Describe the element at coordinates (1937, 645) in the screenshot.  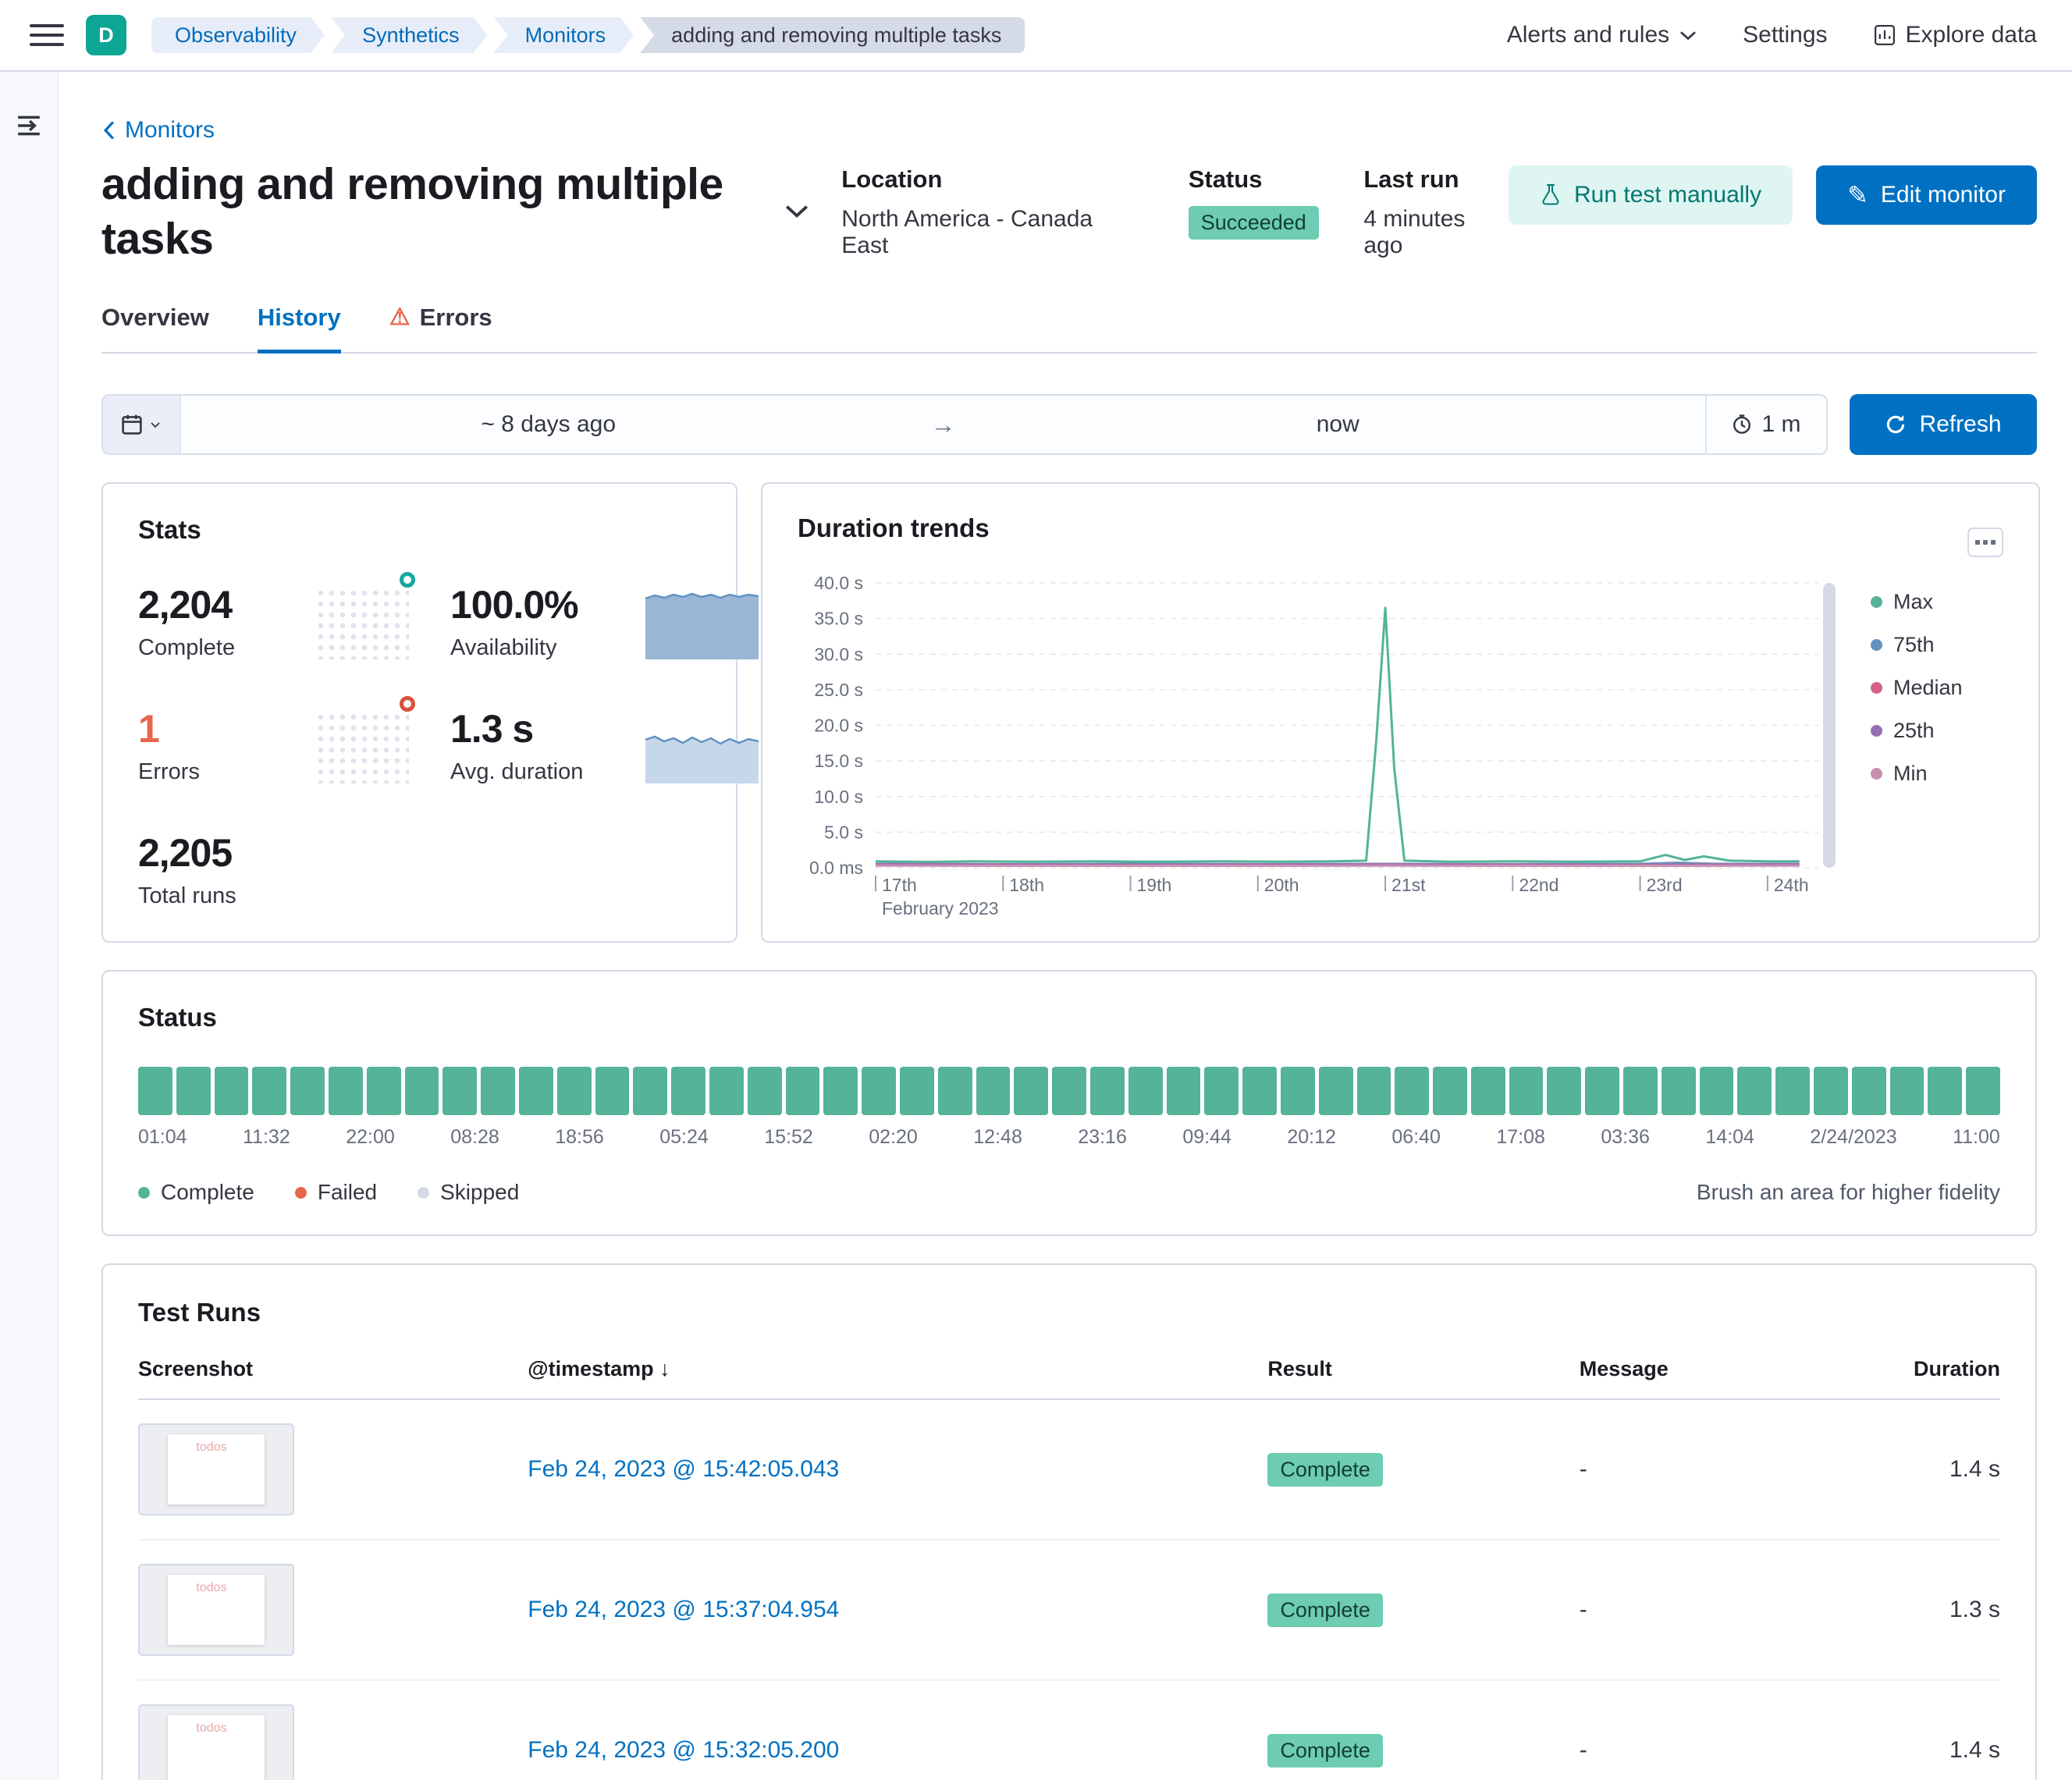
I see `chart-legend-item: 75th` at that location.